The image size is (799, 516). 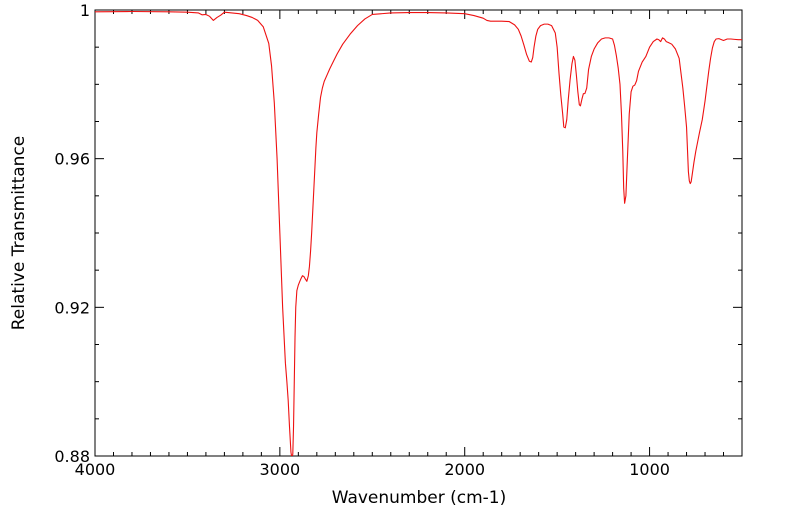 What do you see at coordinates (72, 456) in the screenshot?
I see `y-tick-label: 0.88` at bounding box center [72, 456].